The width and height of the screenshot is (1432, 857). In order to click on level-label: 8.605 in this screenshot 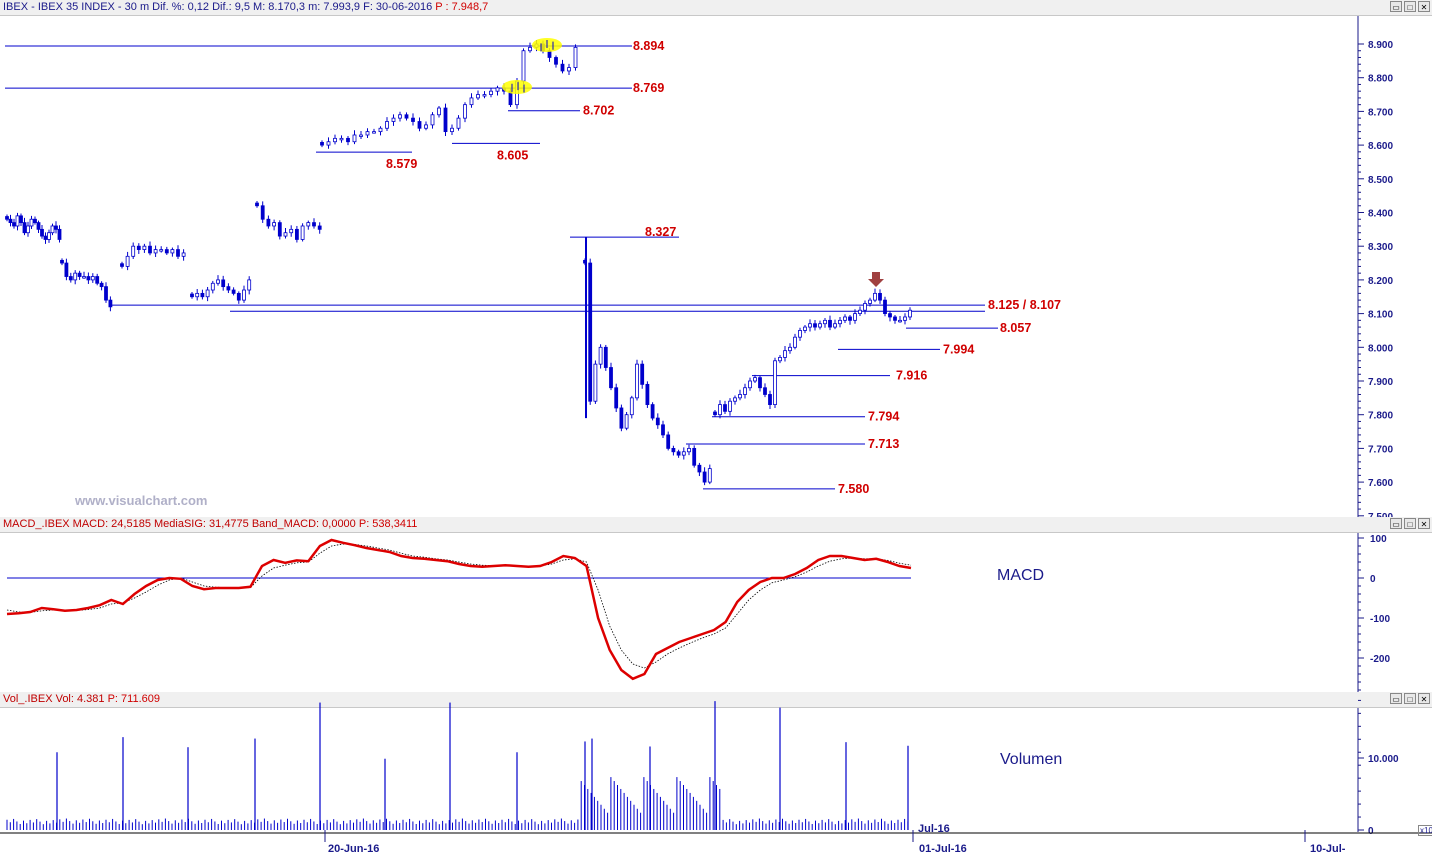, I will do `click(512, 155)`.